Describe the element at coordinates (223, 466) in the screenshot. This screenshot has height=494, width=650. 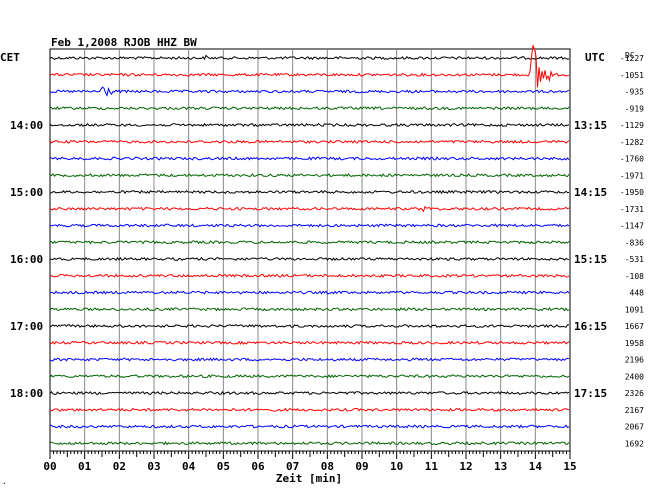
I see `x-tick-label: 05` at that location.